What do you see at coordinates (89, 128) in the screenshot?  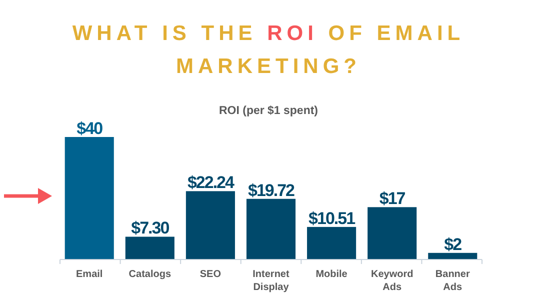 I see `data-label: $40` at bounding box center [89, 128].